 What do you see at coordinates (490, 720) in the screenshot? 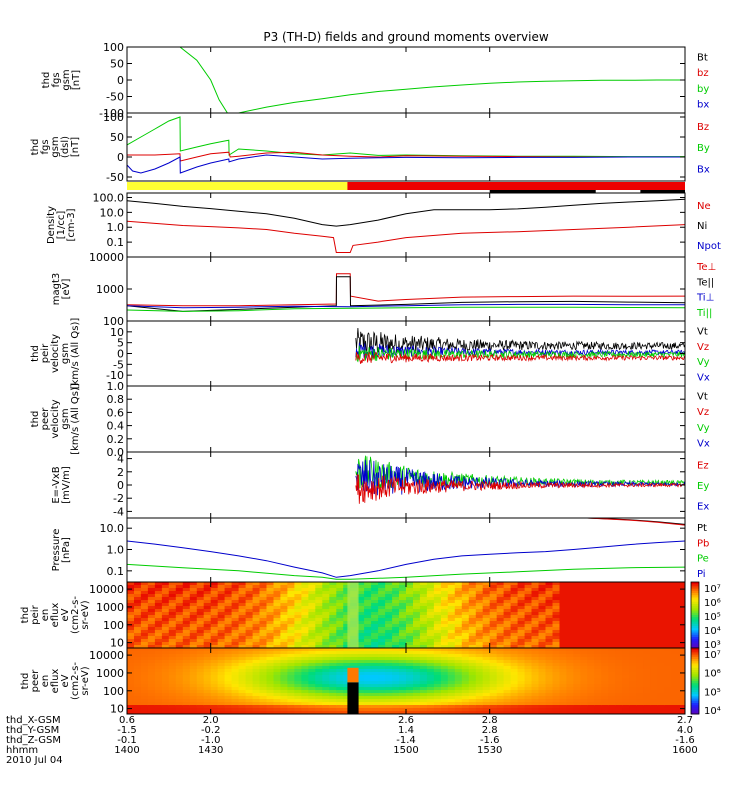
I see `x-annotation-value: 2.8` at bounding box center [490, 720].